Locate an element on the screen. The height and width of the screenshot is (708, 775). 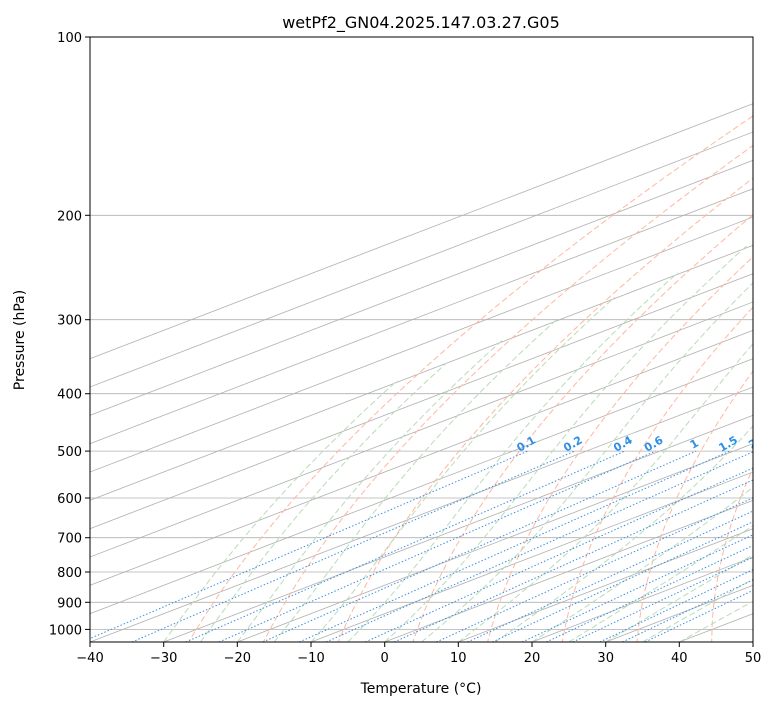
x-tick-label: −30 is located at coordinates (163, 658).